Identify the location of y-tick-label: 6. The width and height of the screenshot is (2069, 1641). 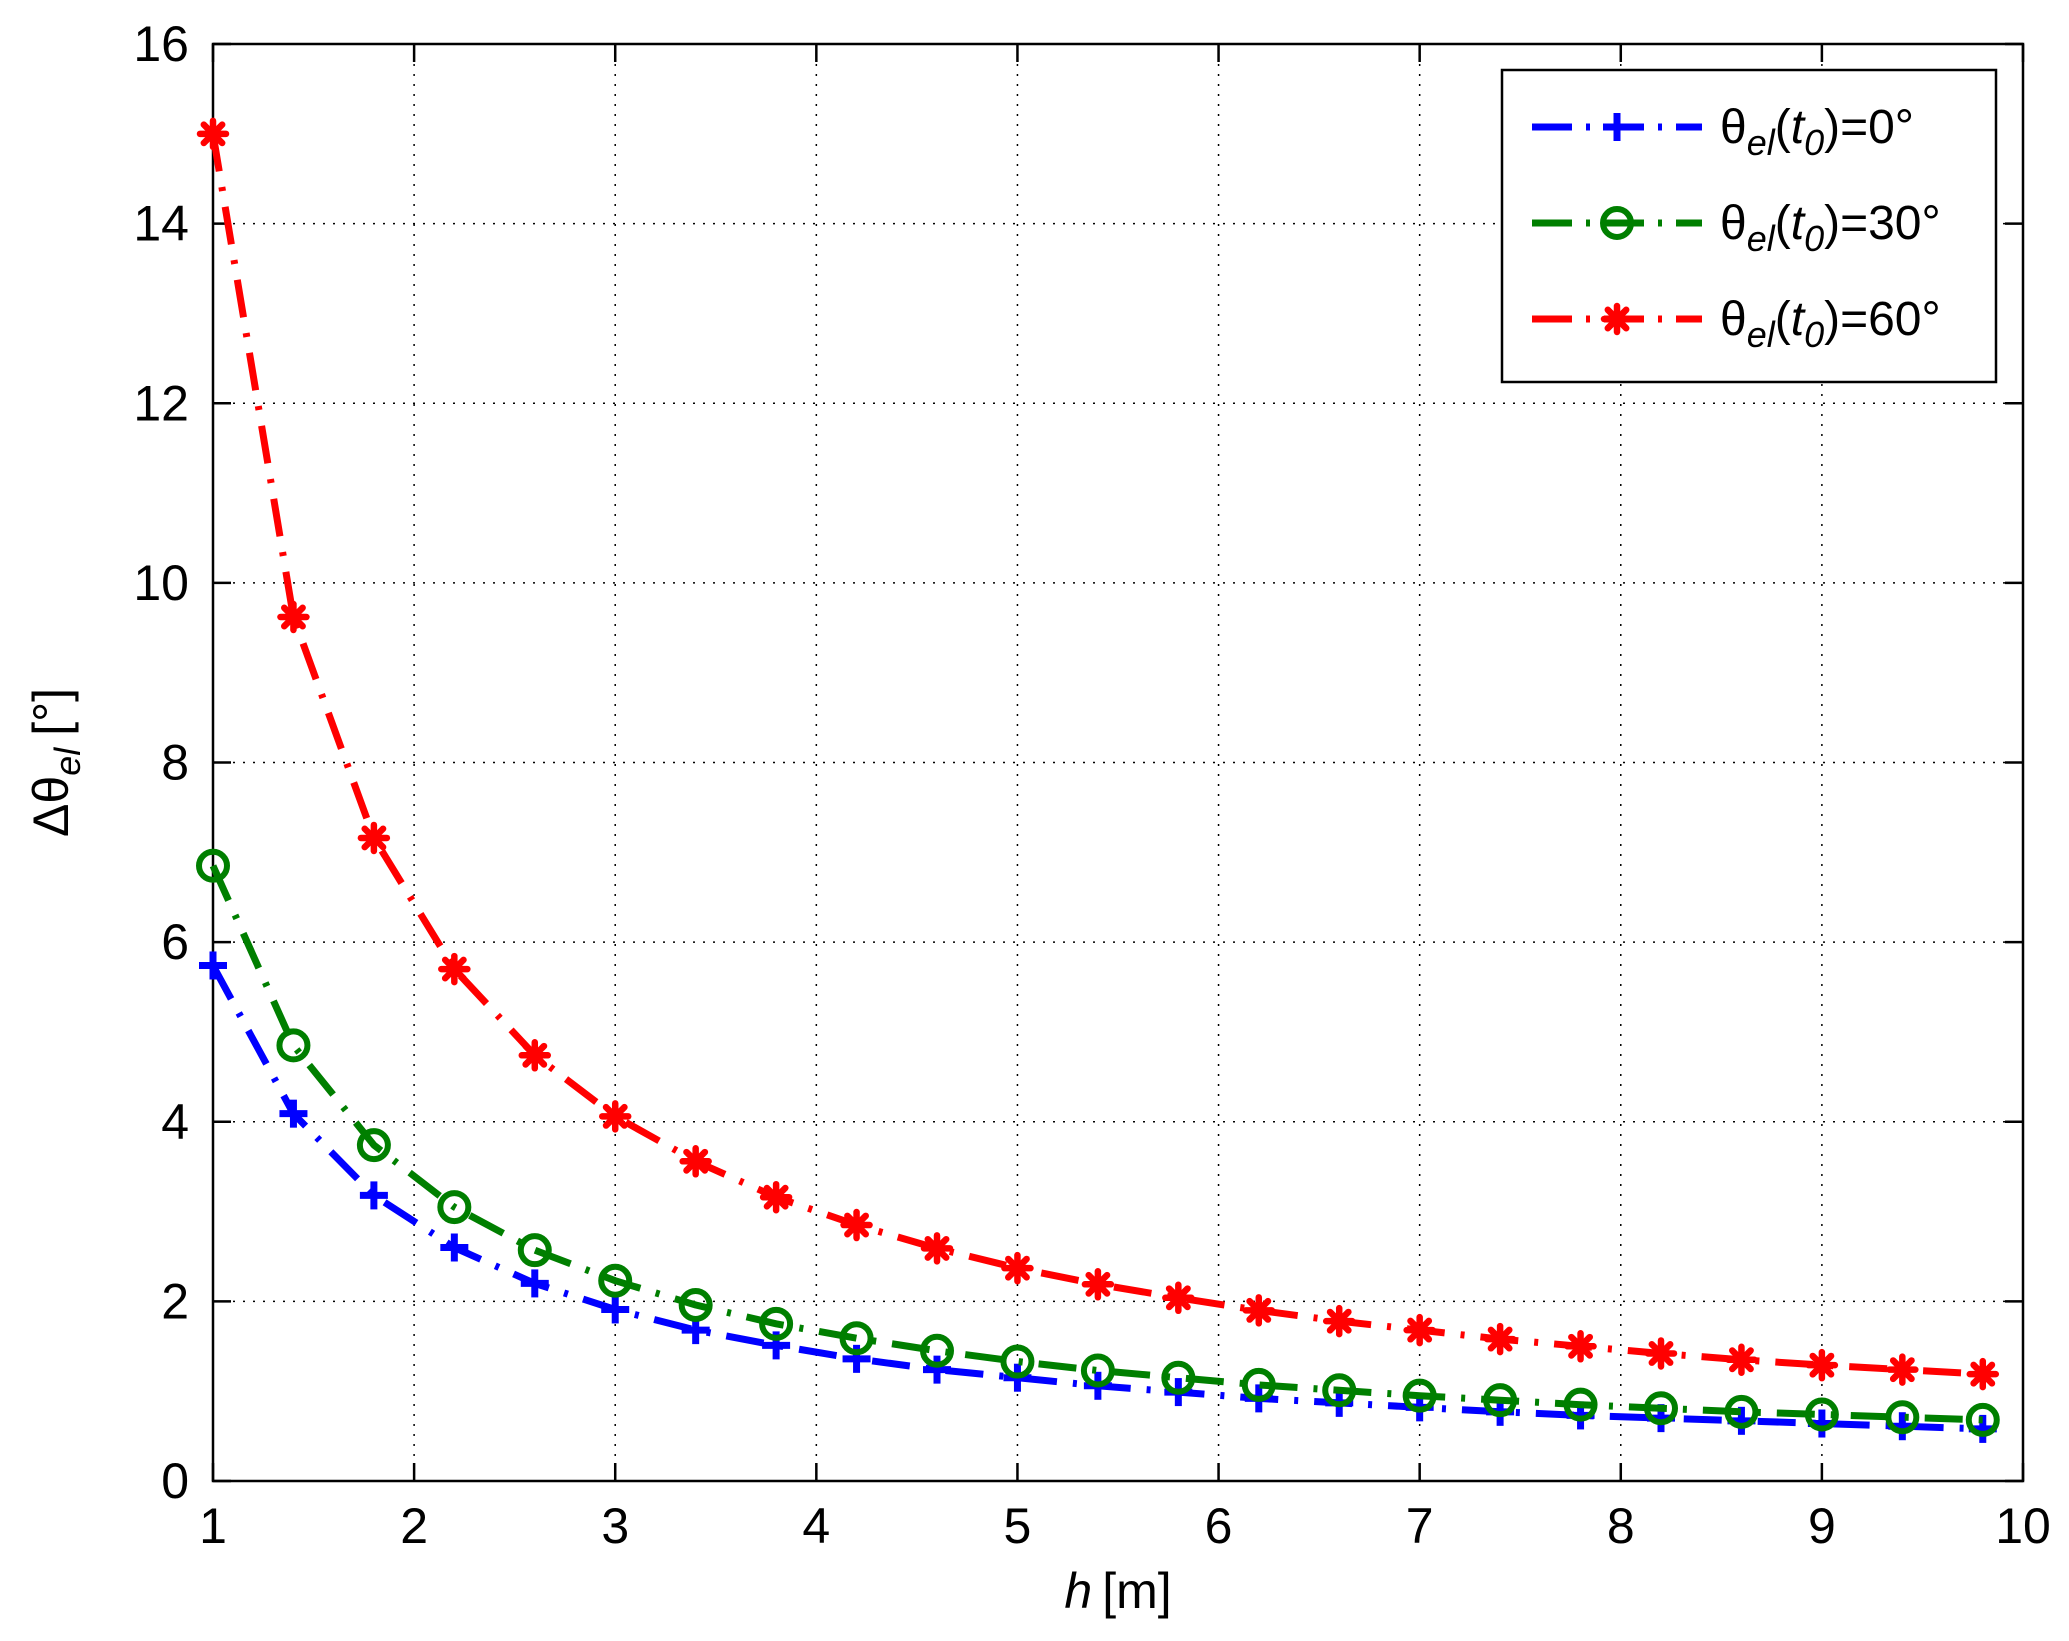
(175, 942).